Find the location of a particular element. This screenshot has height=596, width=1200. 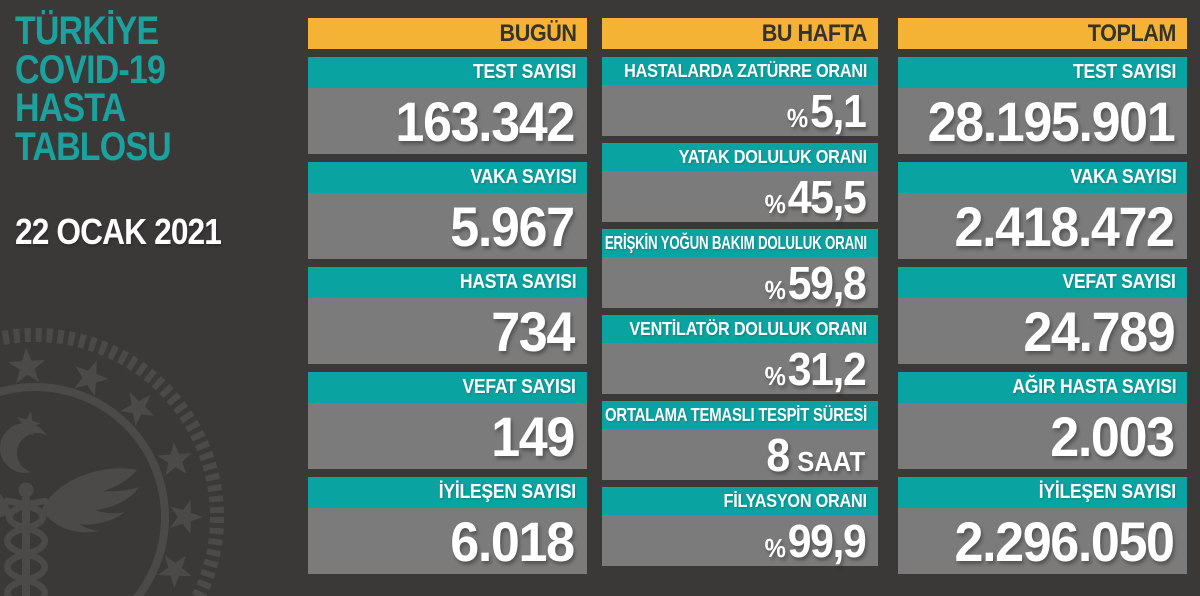

stat-card: YATAK DOLULUK ORANI %45,5 is located at coordinates (740, 183).